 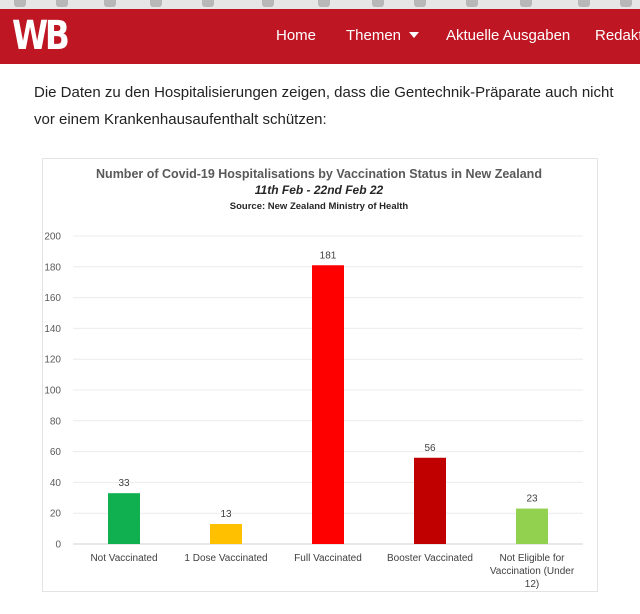 What do you see at coordinates (430, 448) in the screenshot?
I see `data-label: 56` at bounding box center [430, 448].